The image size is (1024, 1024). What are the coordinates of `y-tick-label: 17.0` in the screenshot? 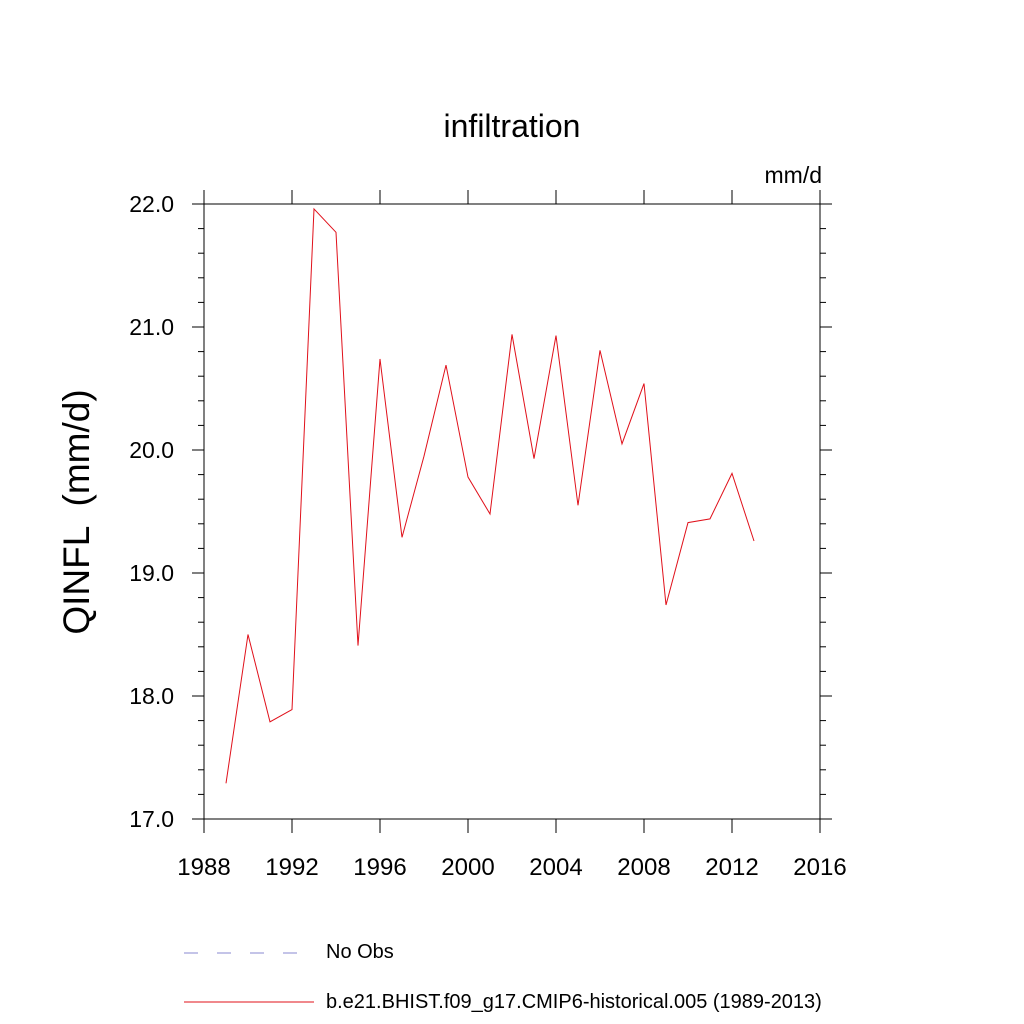 It's located at (151, 819).